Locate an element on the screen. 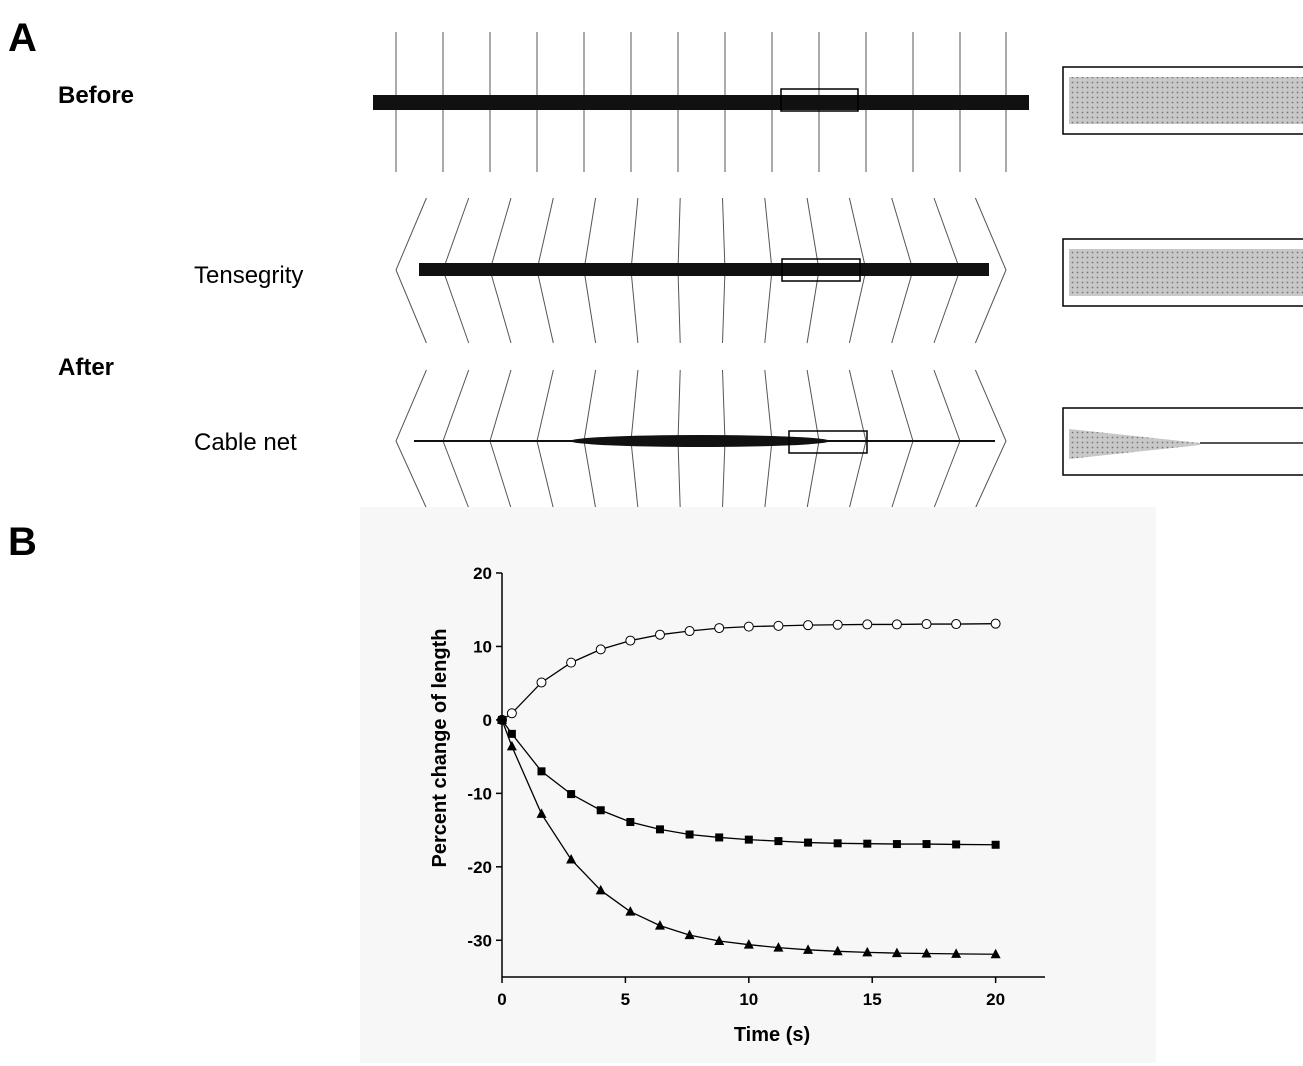 Image resolution: width=1303 pixels, height=1066 pixels. cable-net-label: Cable net is located at coordinates (245, 442).